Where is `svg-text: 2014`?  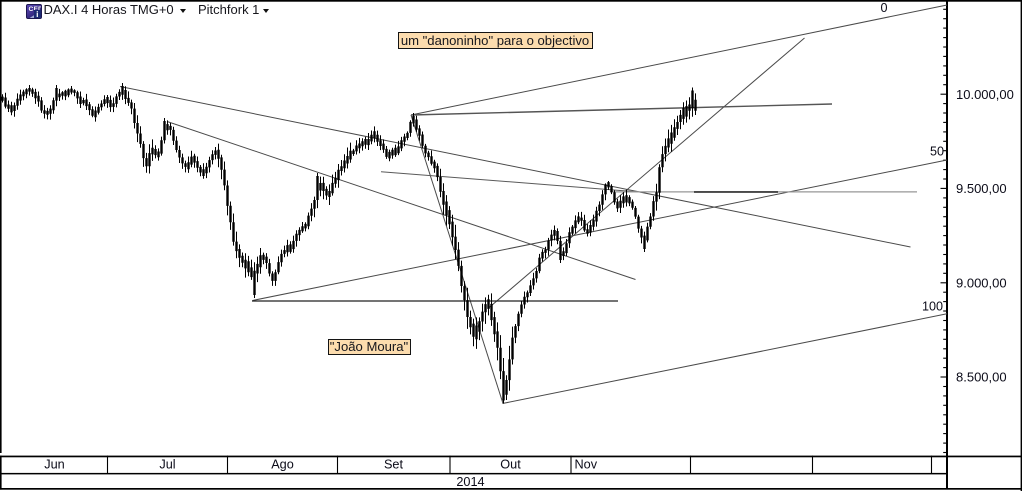 svg-text: 2014 is located at coordinates (470, 482).